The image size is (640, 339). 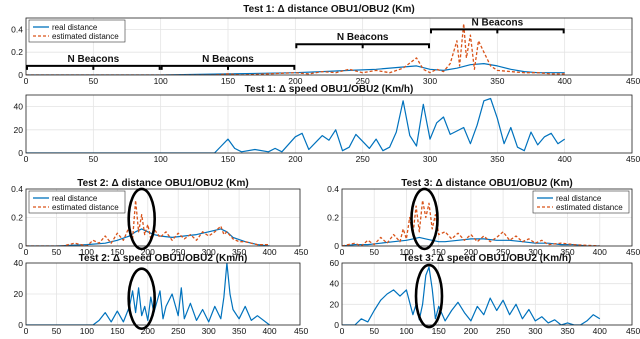 I want to click on test1-speed-ytick-label: 40, so click(x=19, y=107).